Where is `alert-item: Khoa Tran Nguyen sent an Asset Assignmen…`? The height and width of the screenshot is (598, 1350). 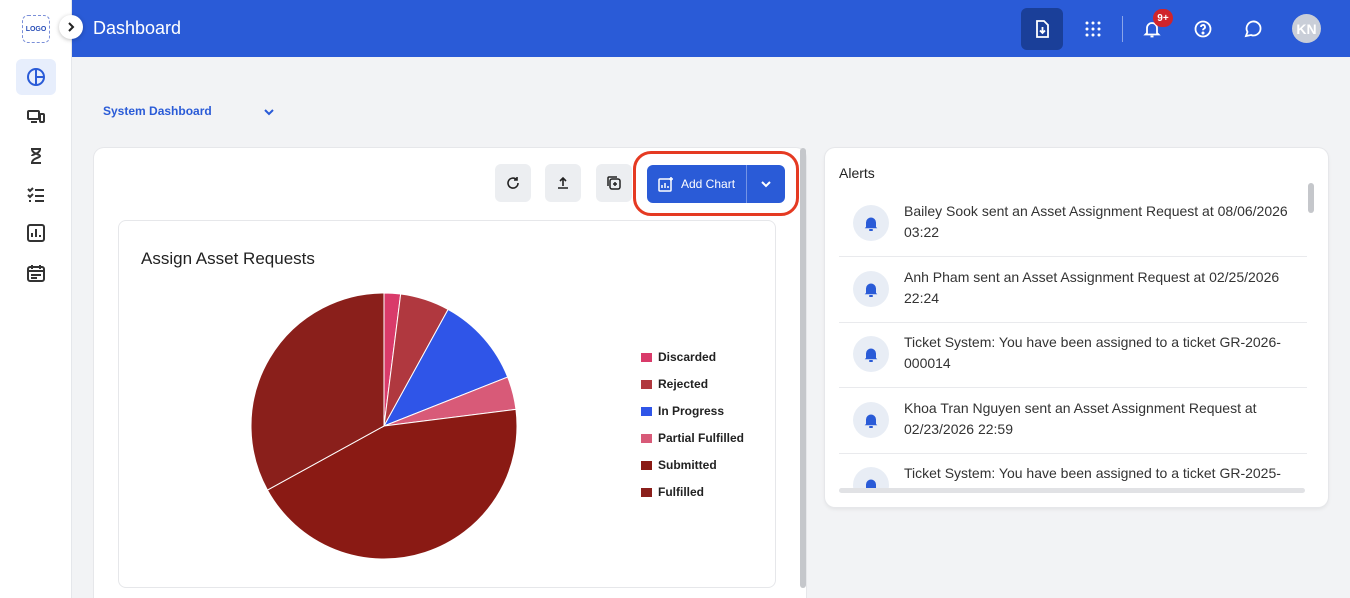 alert-item: Khoa Tran Nguyen sent an Asset Assignmen… is located at coordinates (1073, 421).